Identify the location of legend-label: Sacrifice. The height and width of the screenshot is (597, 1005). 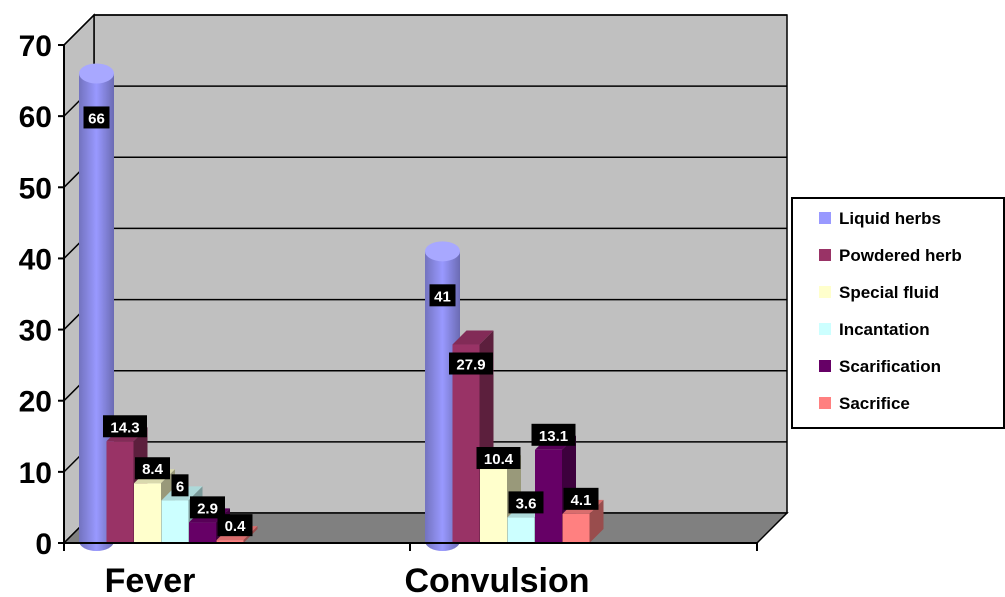
(874, 403).